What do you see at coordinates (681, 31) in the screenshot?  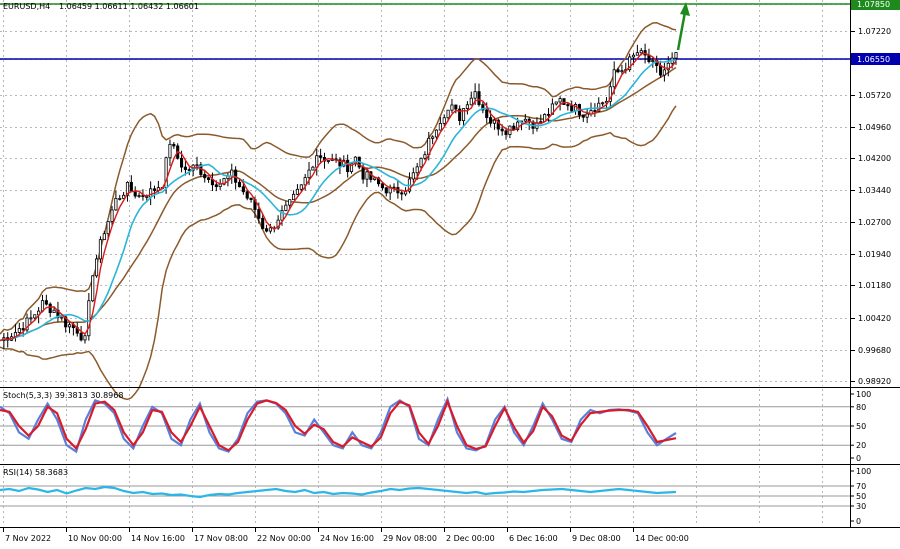 I see `arrow-shaft` at bounding box center [681, 31].